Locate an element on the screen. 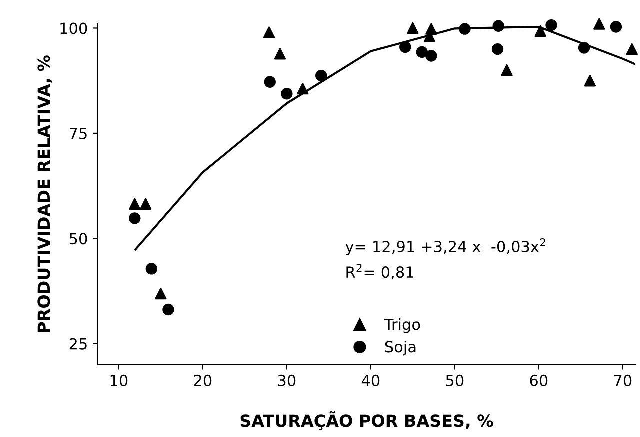 The image size is (640, 437). y-tick-label: 50 is located at coordinates (79, 239).